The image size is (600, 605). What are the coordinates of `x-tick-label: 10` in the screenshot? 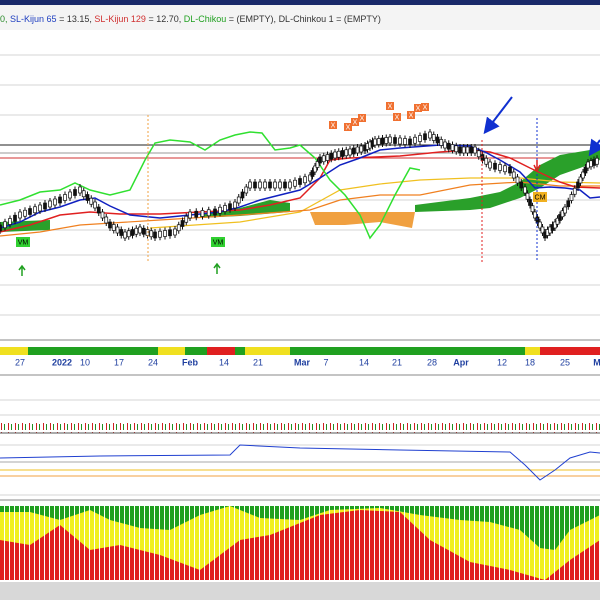 It's located at (85, 362).